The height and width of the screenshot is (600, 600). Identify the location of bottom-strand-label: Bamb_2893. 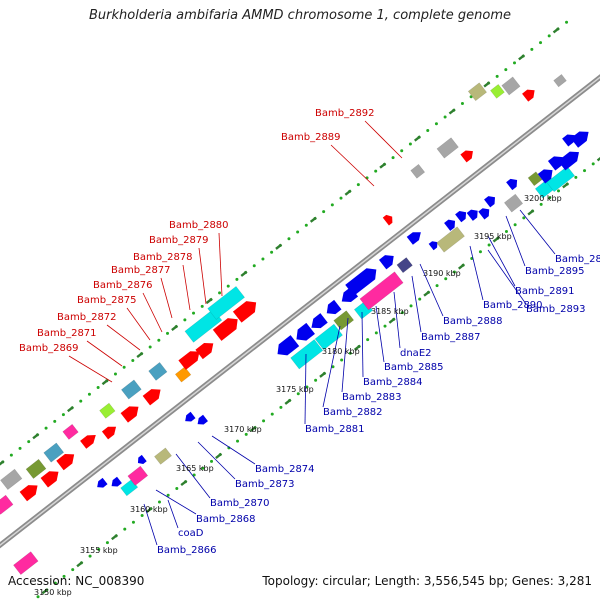
(556, 309).